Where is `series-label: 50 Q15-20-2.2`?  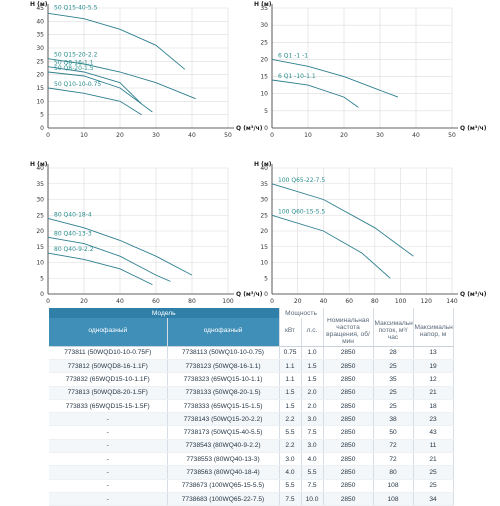 series-label: 50 Q15-20-2.2 is located at coordinates (76, 55).